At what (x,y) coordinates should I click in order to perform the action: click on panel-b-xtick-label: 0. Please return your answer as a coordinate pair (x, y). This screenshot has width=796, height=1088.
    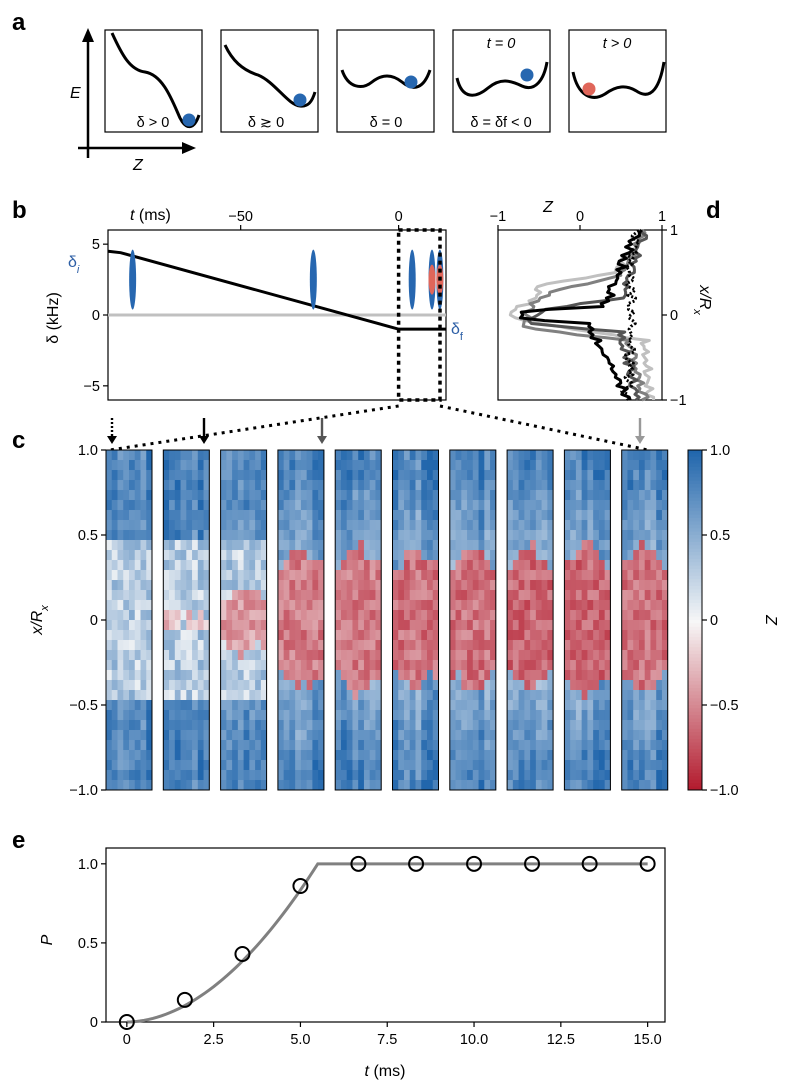
    Looking at the image, I should click on (399, 217).